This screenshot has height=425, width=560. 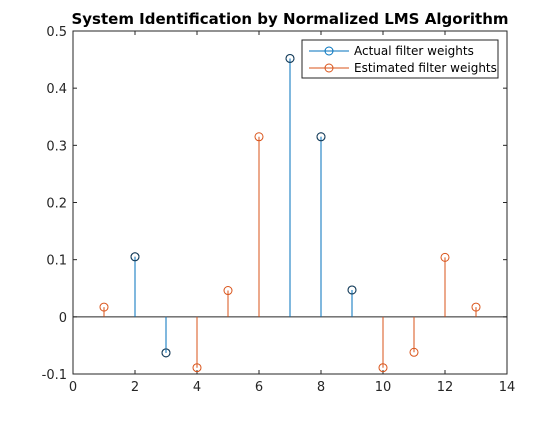 What do you see at coordinates (197, 387) in the screenshot?
I see `x-tick-label: 4` at bounding box center [197, 387].